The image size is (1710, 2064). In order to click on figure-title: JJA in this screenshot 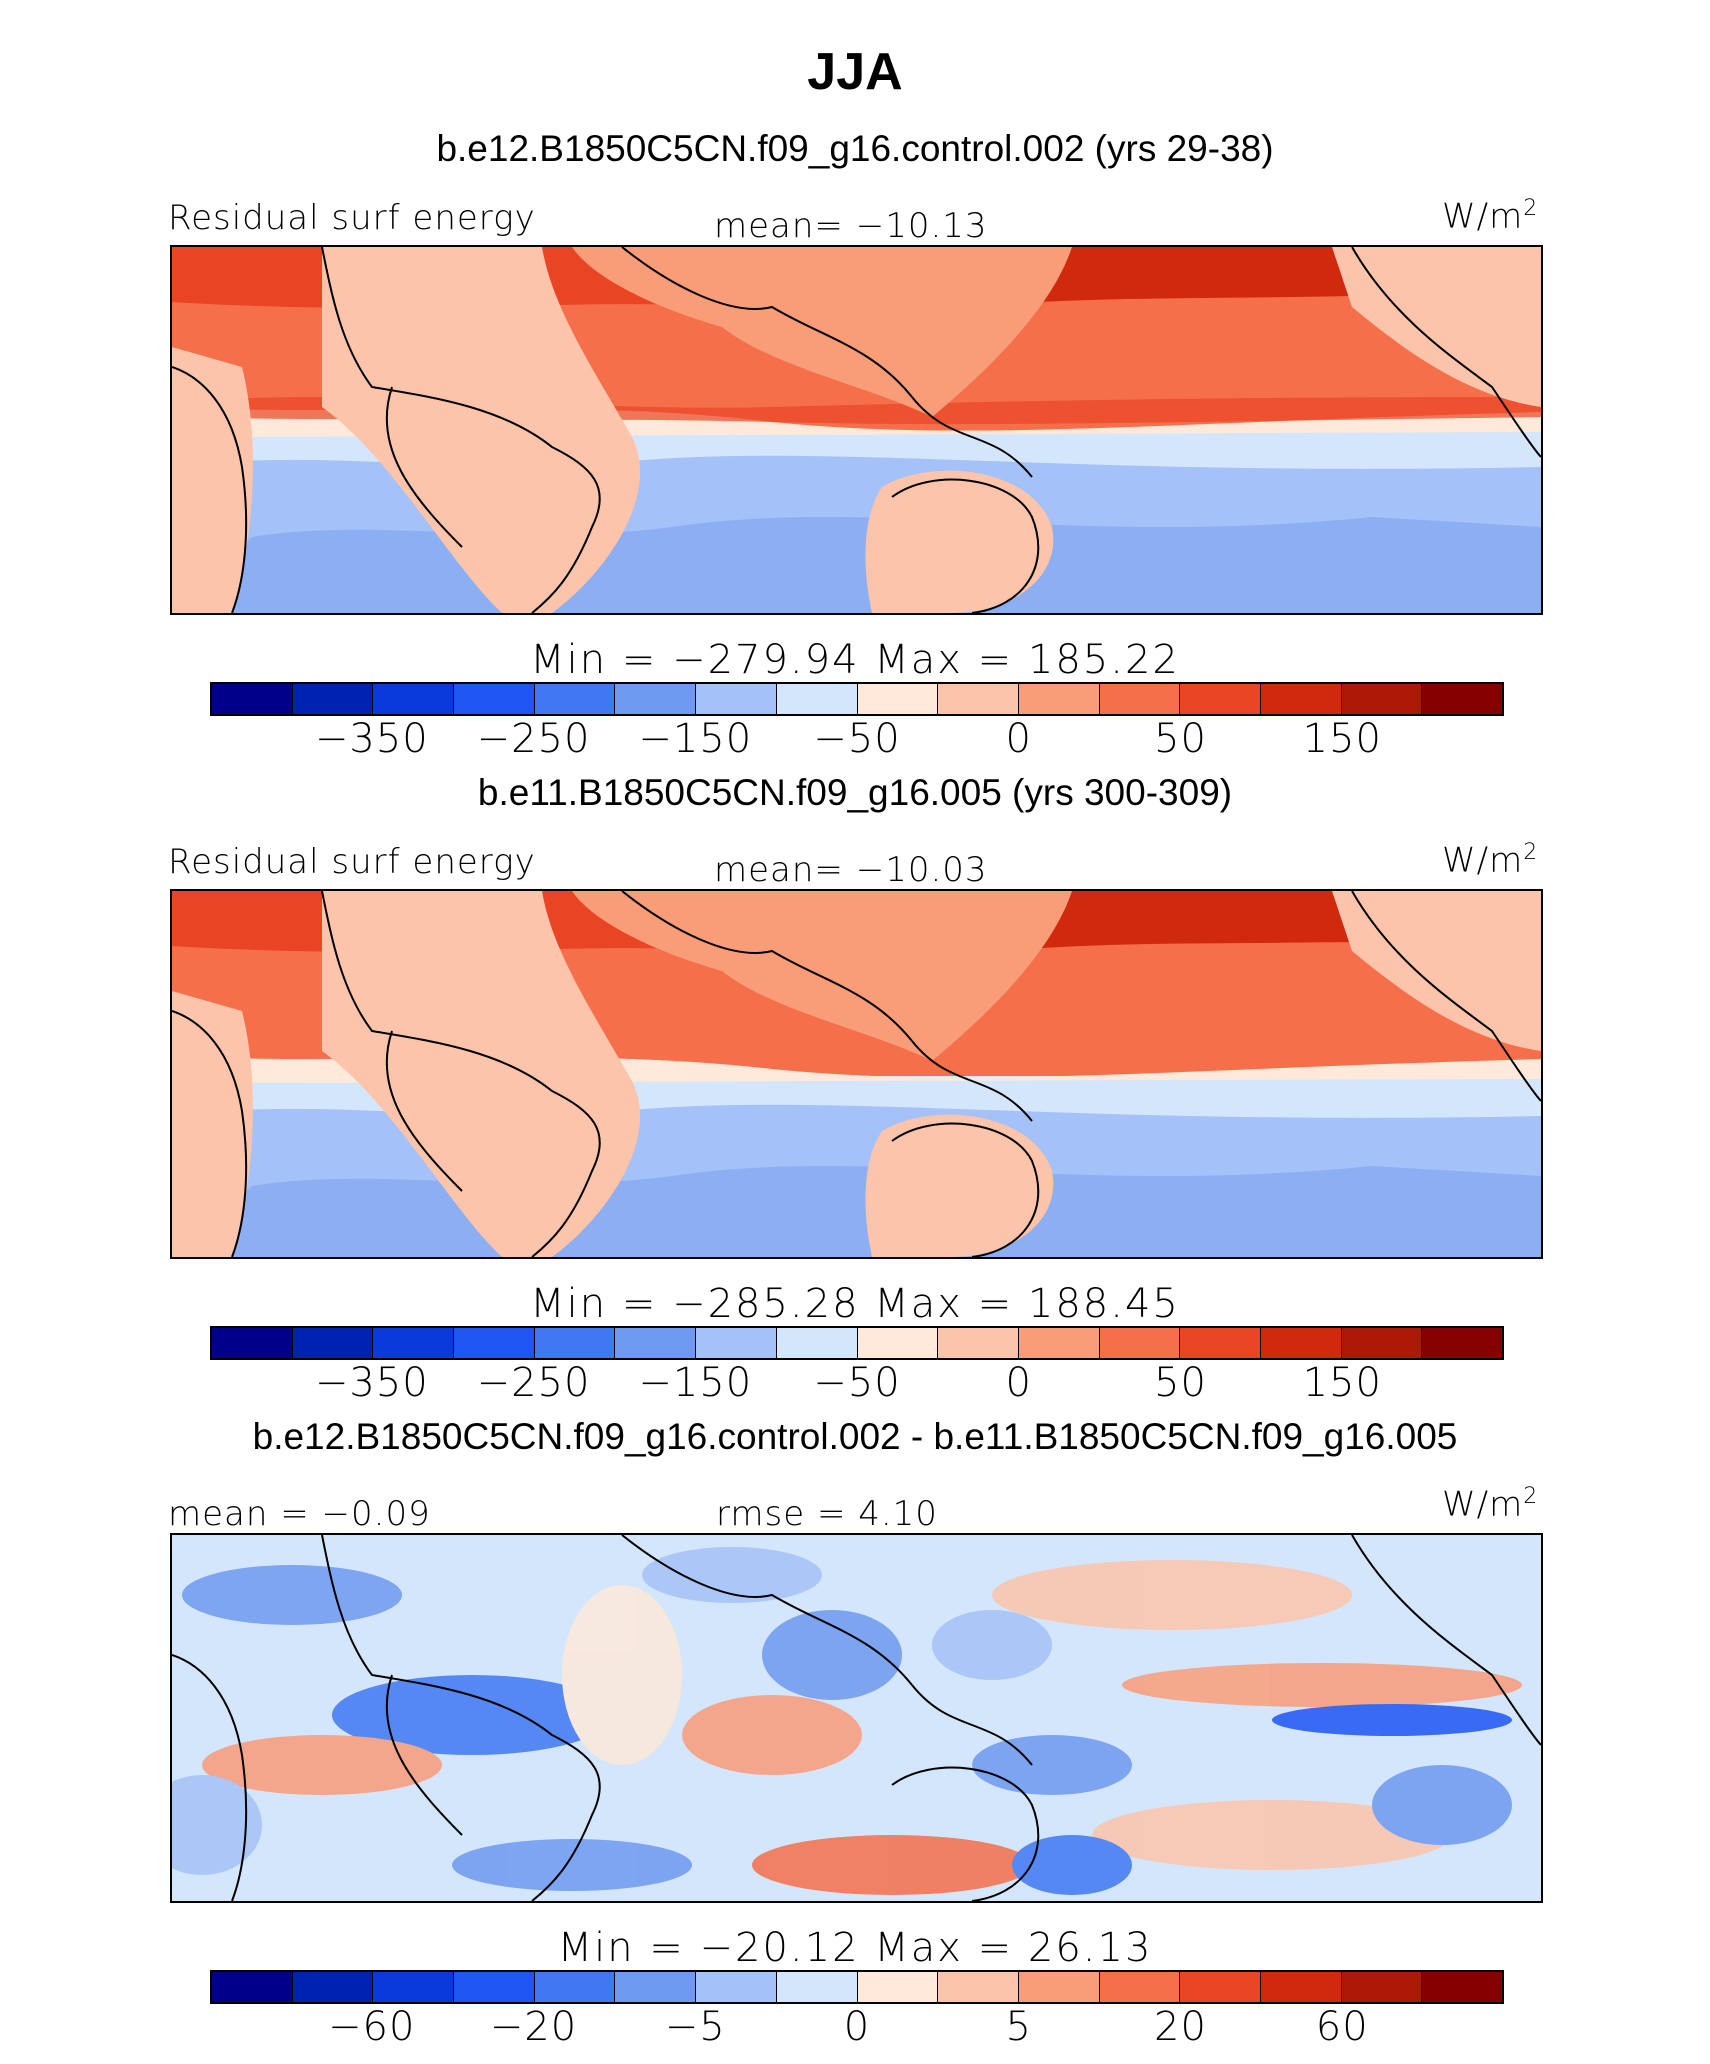, I will do `click(855, 72)`.